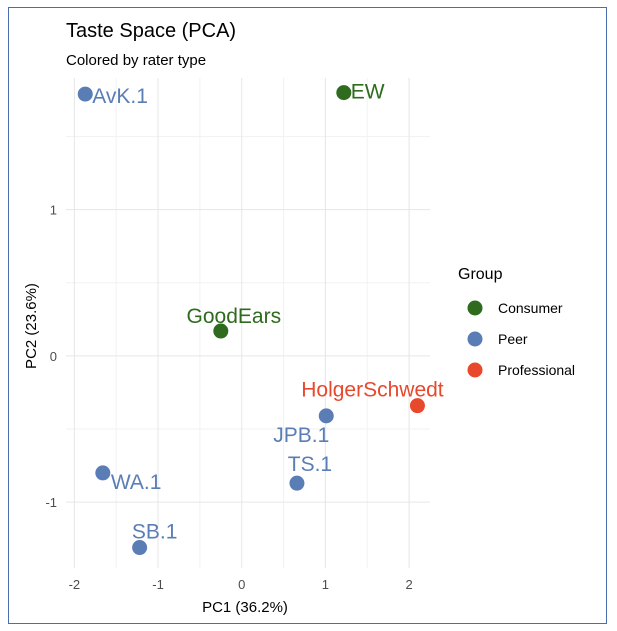  I want to click on legend-key-peer, so click(475, 339).